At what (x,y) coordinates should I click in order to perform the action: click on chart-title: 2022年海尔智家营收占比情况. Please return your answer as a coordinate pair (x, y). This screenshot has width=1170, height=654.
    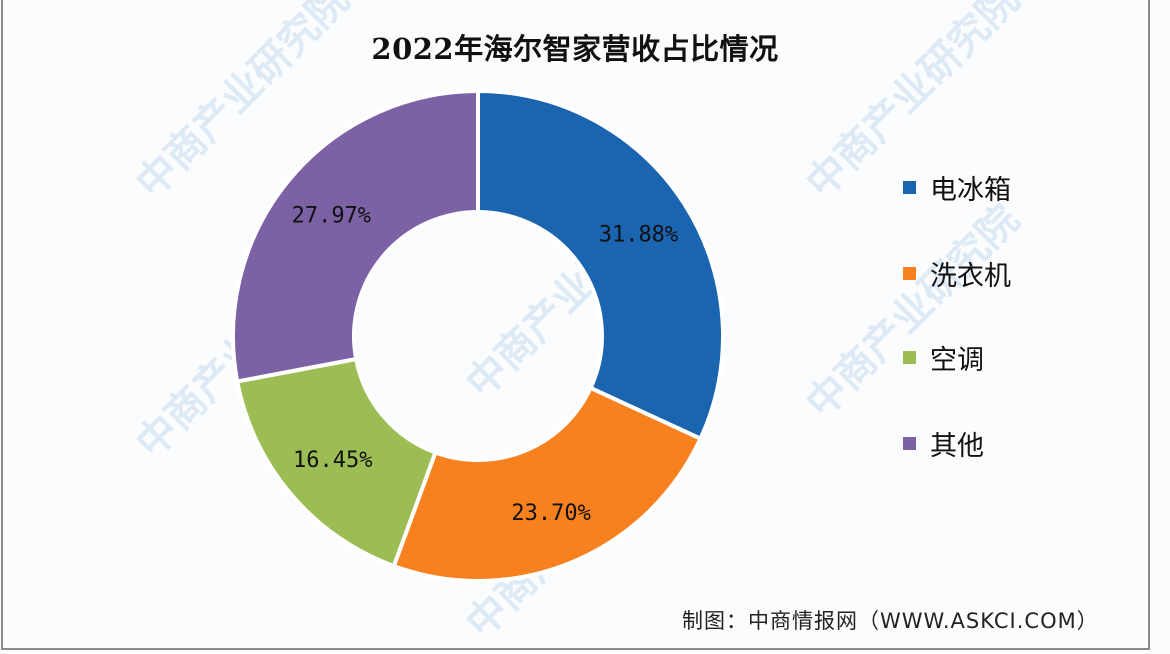
    Looking at the image, I should click on (575, 49).